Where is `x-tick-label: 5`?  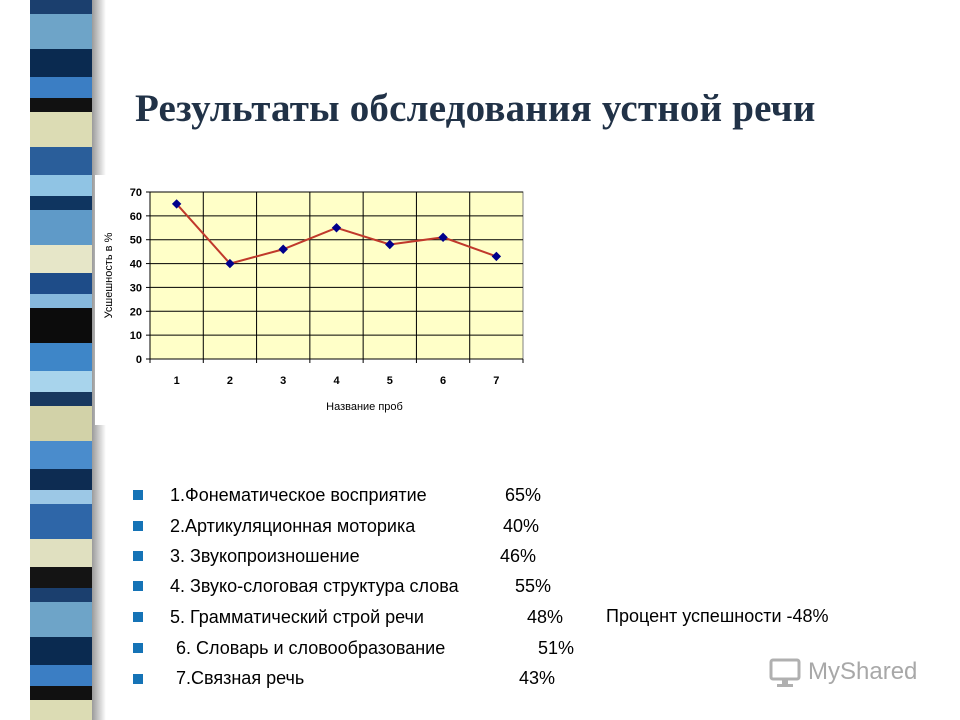 x-tick-label: 5 is located at coordinates (390, 381).